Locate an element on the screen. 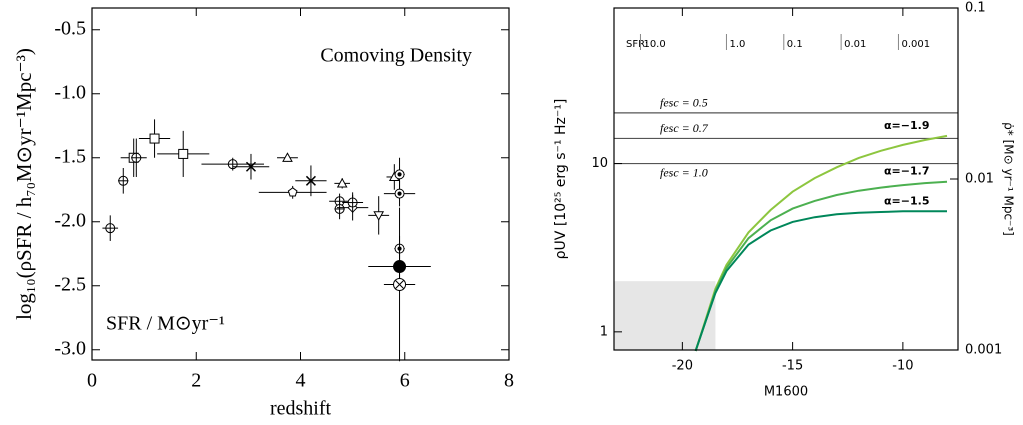 The width and height of the screenshot is (1023, 425). y-tick-label: -1.0 is located at coordinates (70, 92).